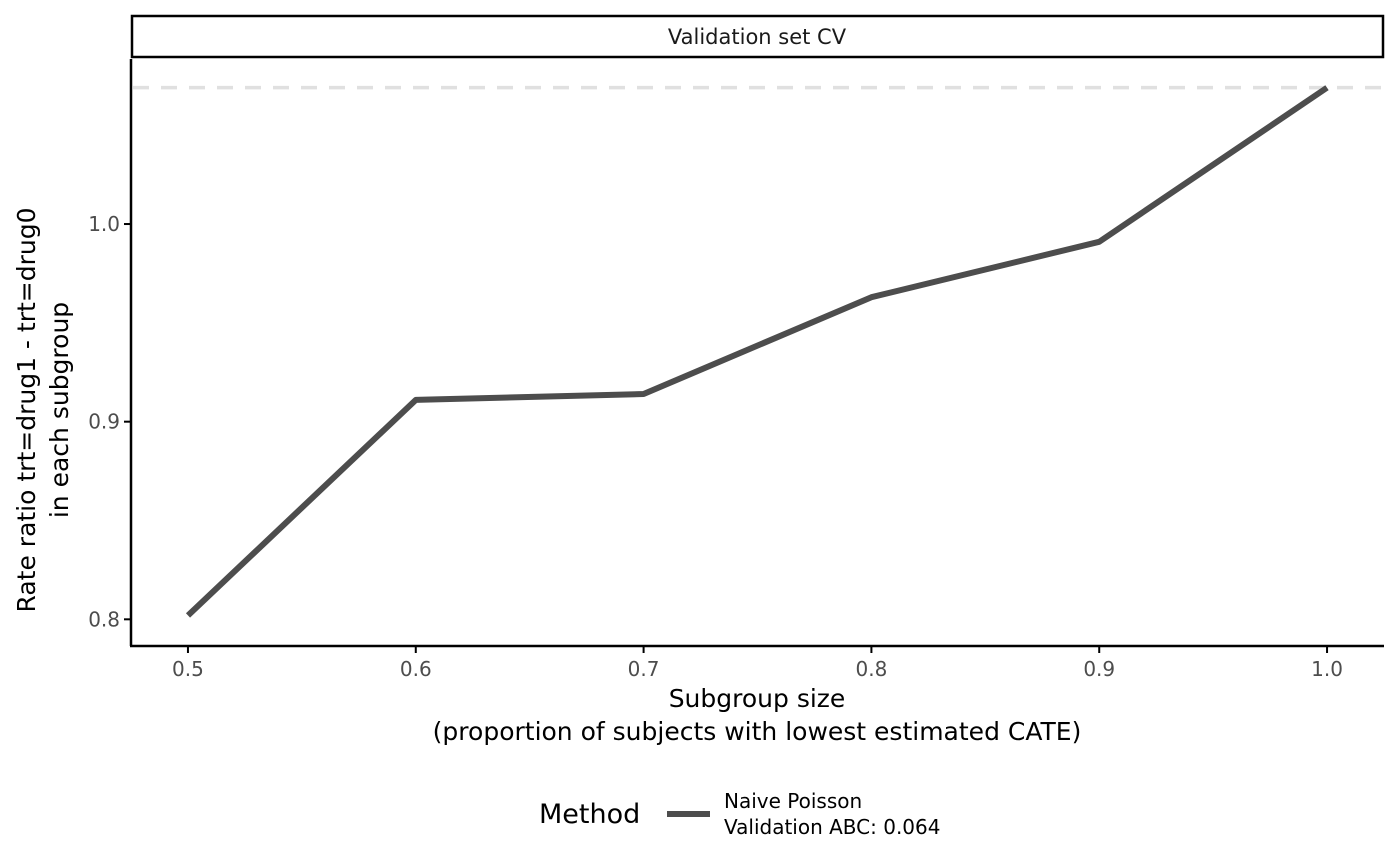 This screenshot has height=866, width=1400. What do you see at coordinates (104, 422) in the screenshot?
I see `y-tick-label: 0.9` at bounding box center [104, 422].